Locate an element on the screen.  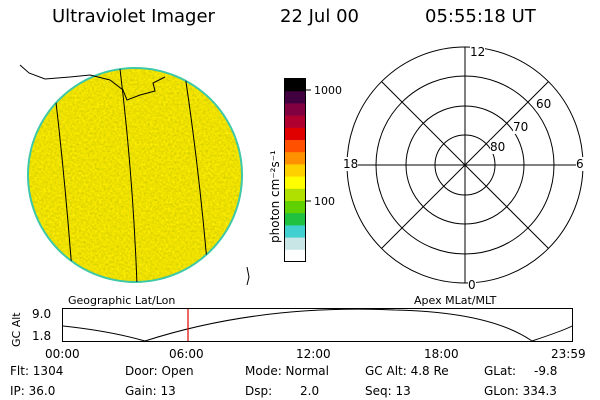
info-glon: GLon: 334.3 is located at coordinates (520, 391).